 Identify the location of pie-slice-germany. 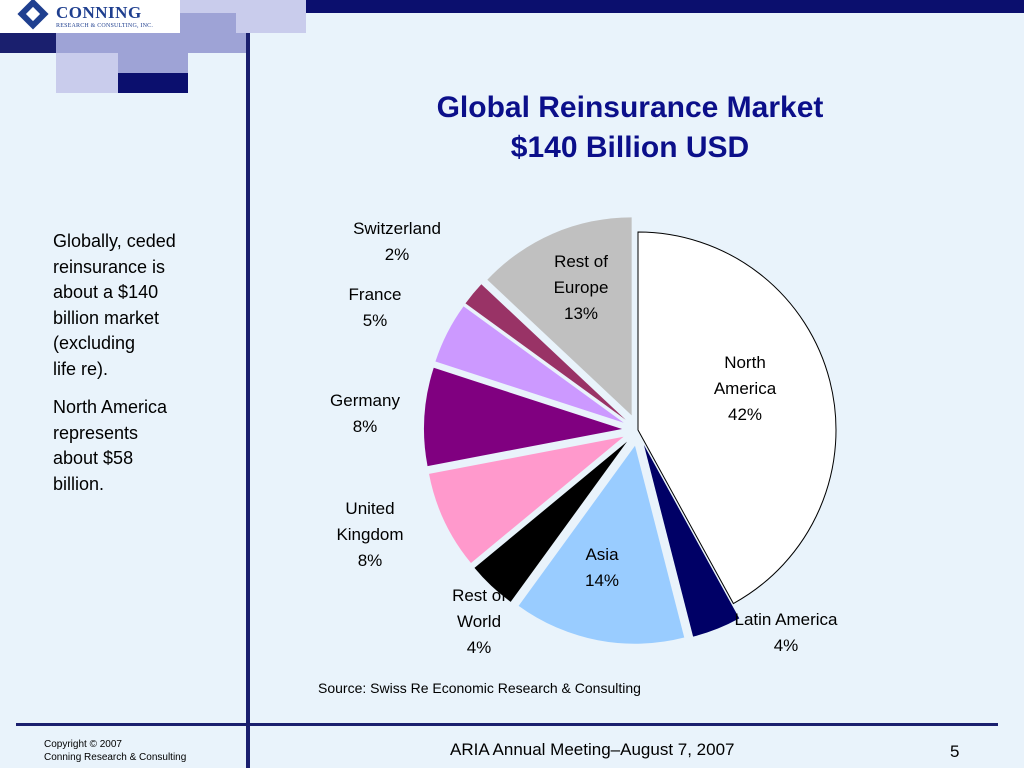
(523, 417).